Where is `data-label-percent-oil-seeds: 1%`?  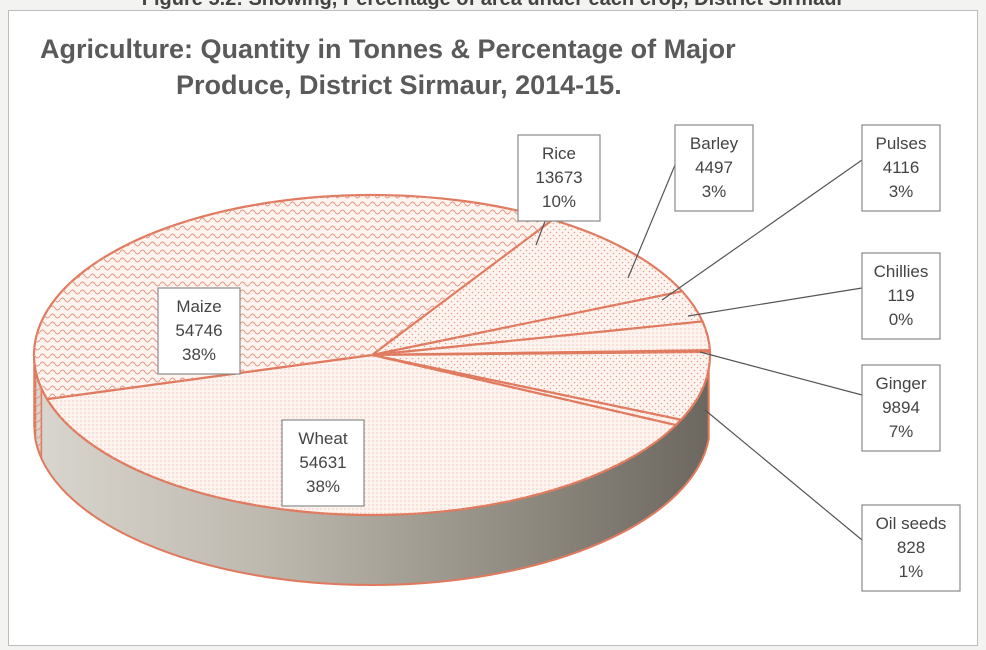
data-label-percent-oil-seeds: 1% is located at coordinates (911, 571).